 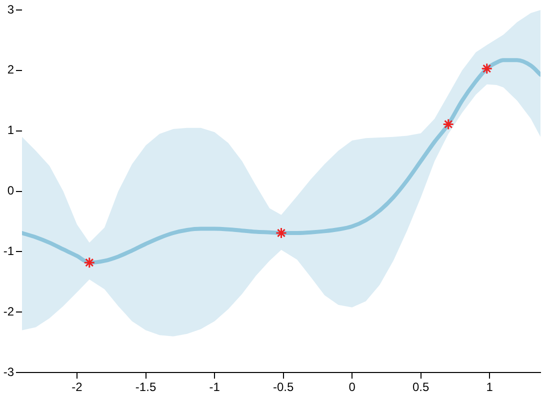 I want to click on y-tick-label: -3, so click(x=8, y=371).